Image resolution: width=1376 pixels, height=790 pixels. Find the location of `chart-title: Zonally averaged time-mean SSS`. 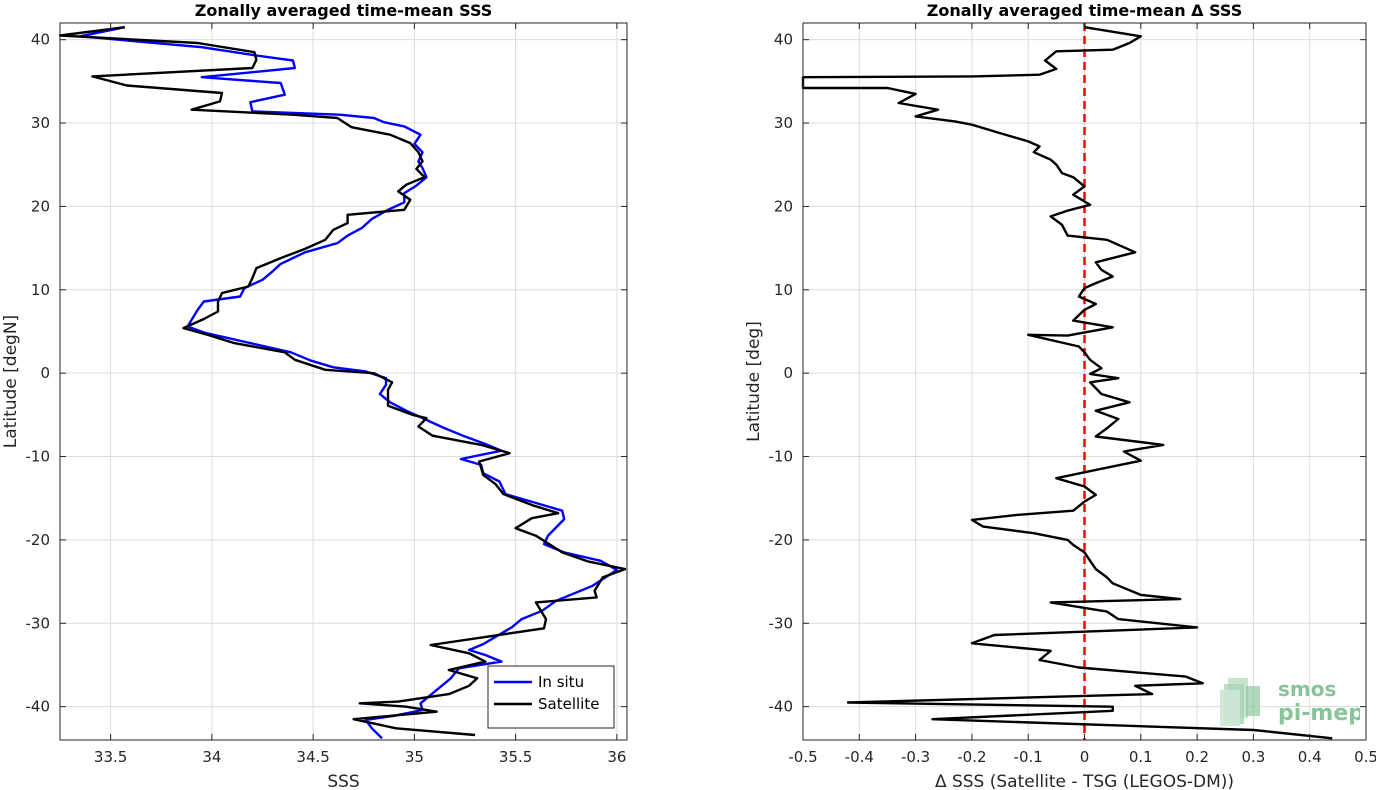

chart-title: Zonally averaged time-mean SSS is located at coordinates (344, 10).